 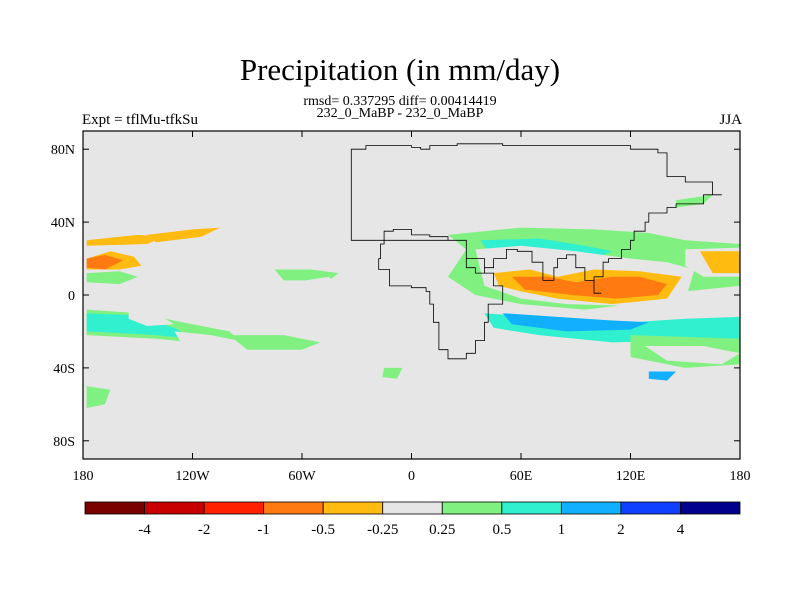 I want to click on x-tick-label: 120E, so click(x=631, y=476).